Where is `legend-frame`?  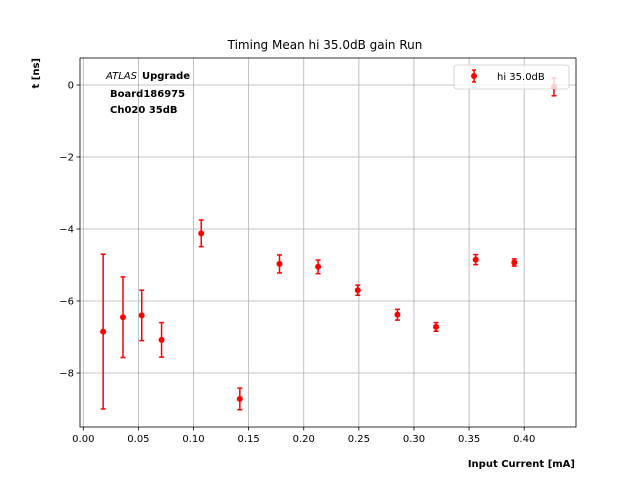
legend-frame is located at coordinates (511, 77).